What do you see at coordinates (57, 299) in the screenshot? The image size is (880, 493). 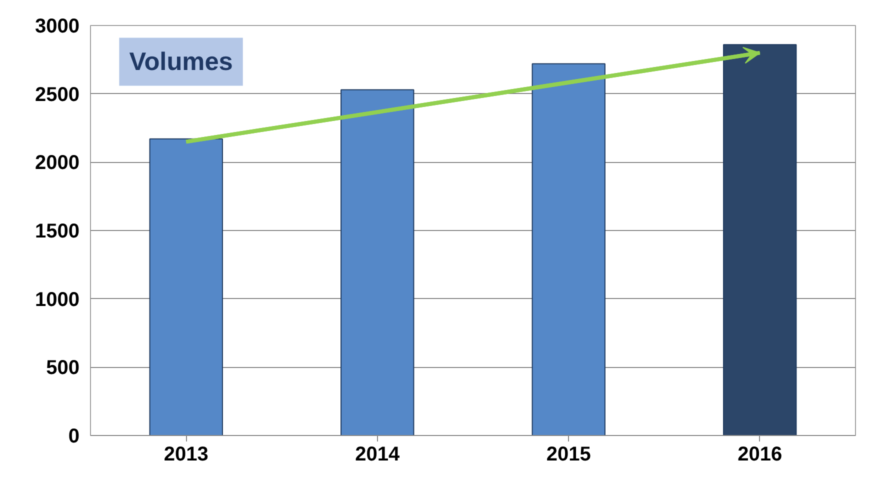 I see `y-tick-label: 1000` at bounding box center [57, 299].